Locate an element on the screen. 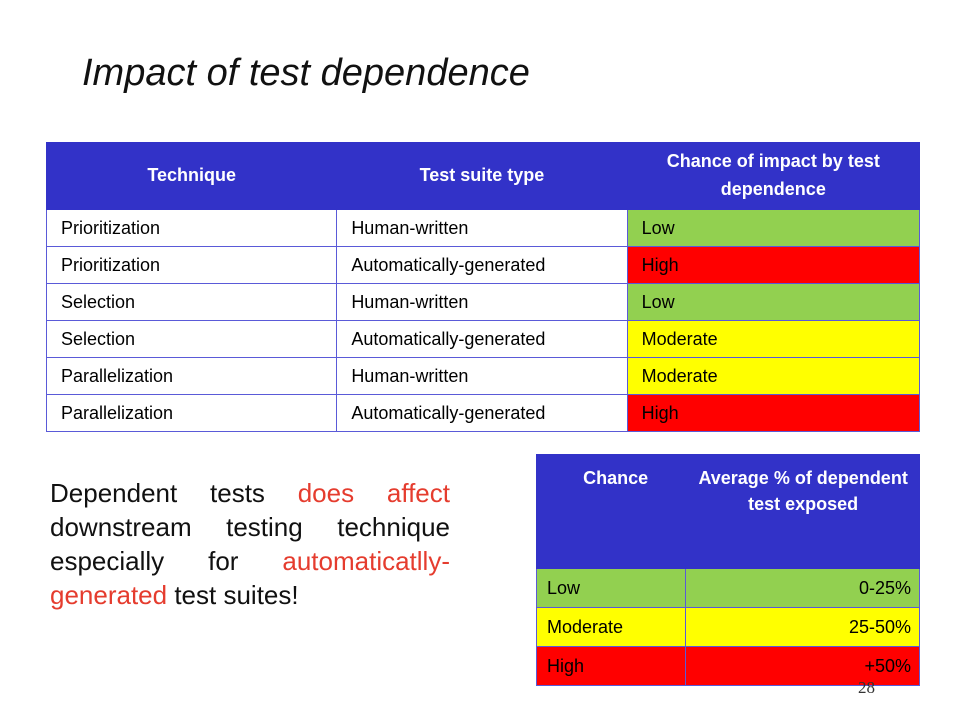  header-technique: Technique is located at coordinates (191, 176).